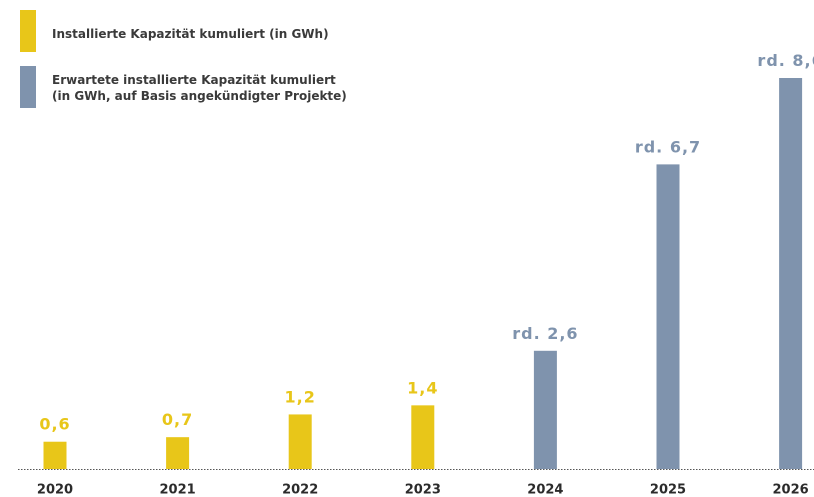 The height and width of the screenshot is (497, 814). What do you see at coordinates (668, 490) in the screenshot?
I see `x-tick-label: 2025` at bounding box center [668, 490].